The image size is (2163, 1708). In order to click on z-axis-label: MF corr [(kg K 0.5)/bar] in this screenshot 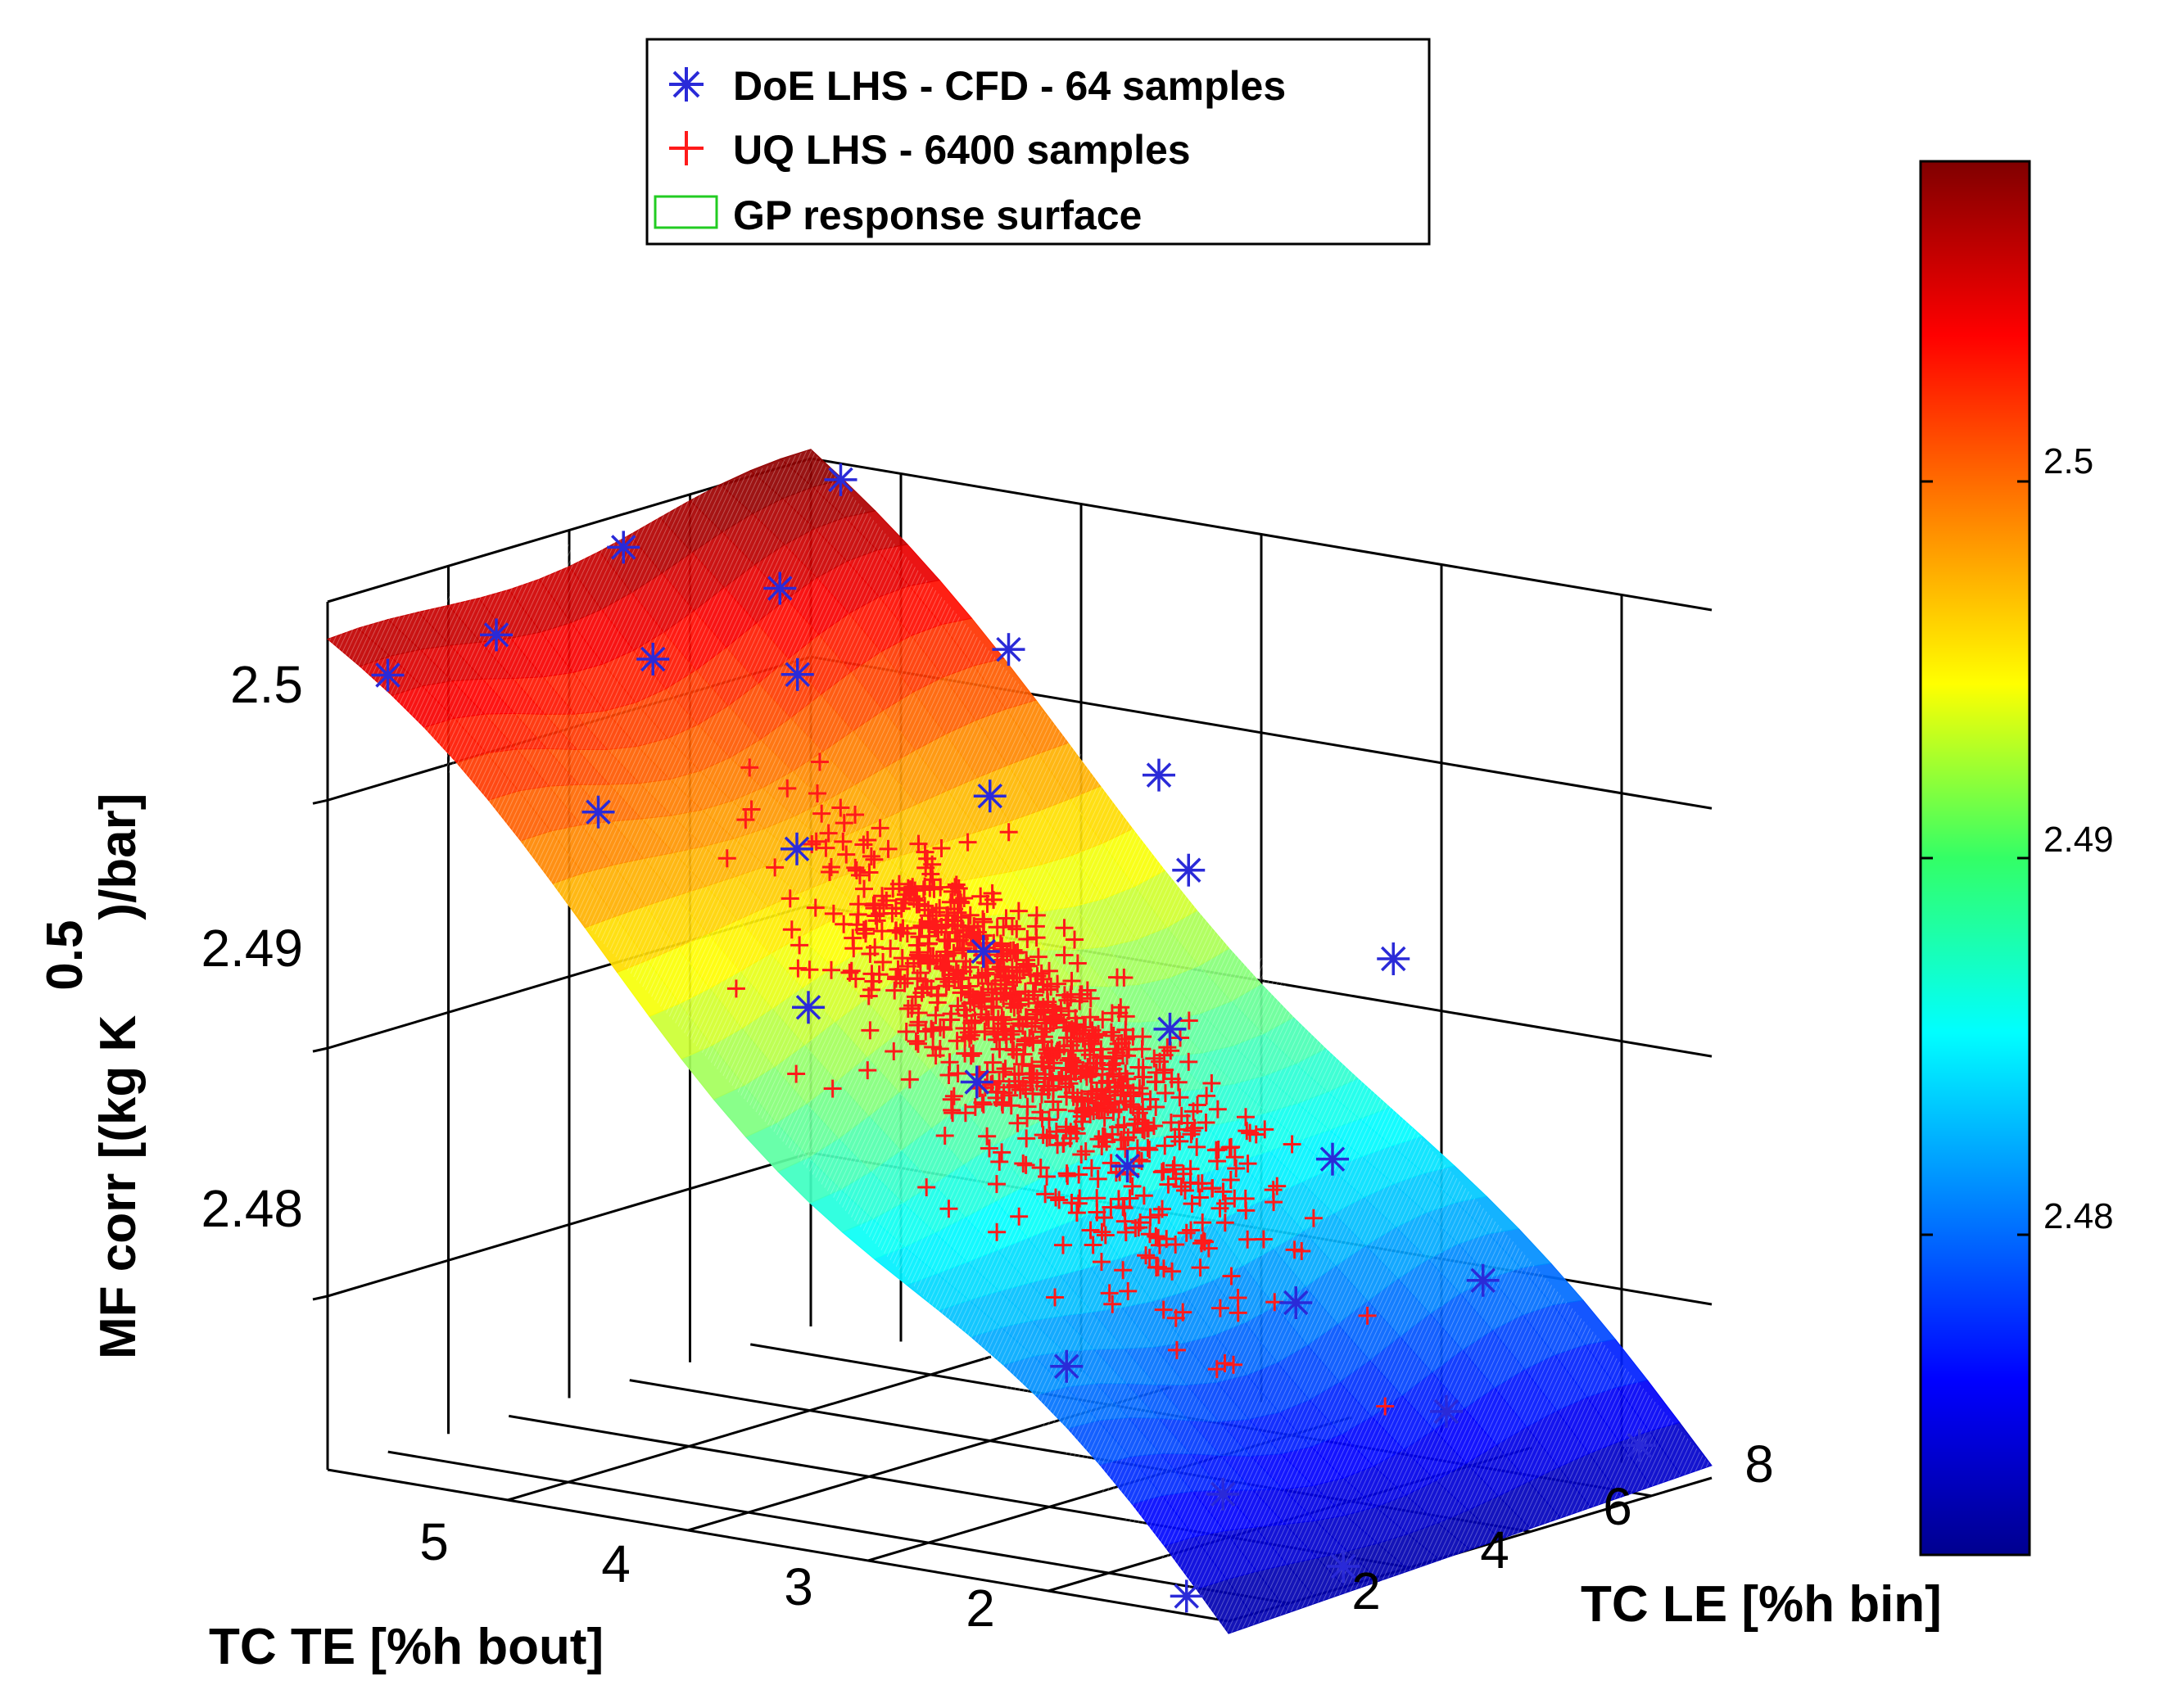, I will do `click(92, 1076)`.